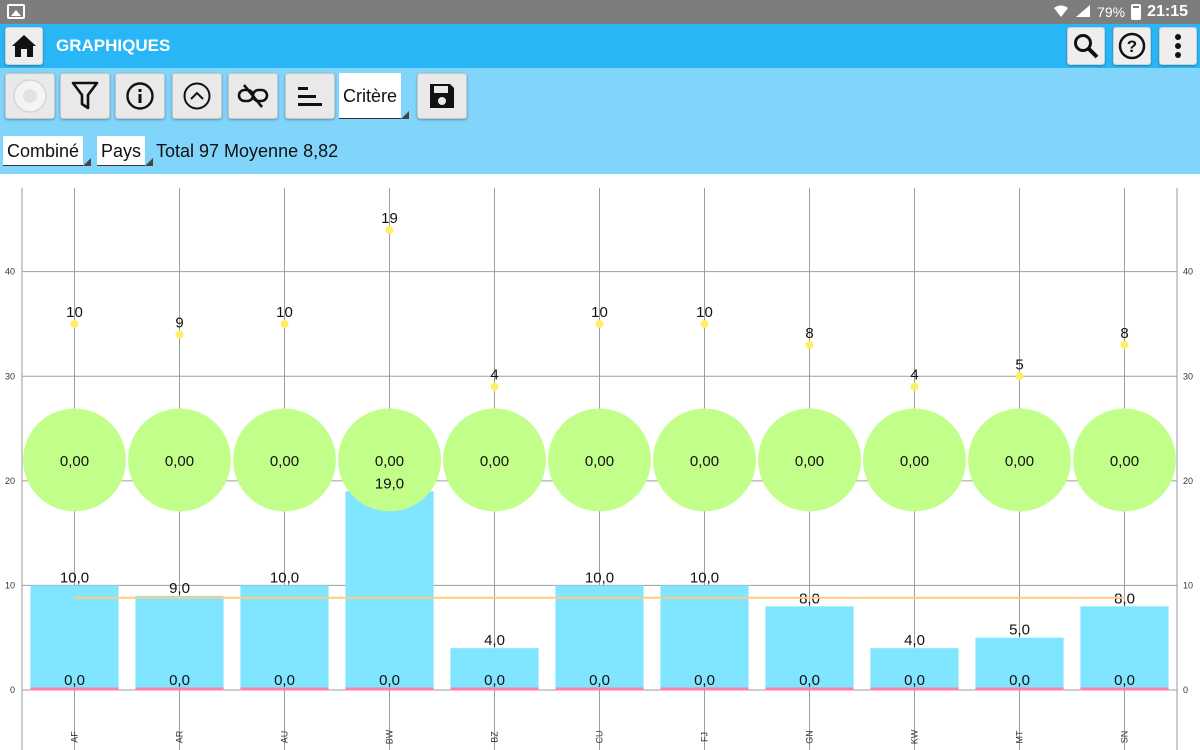  Describe the element at coordinates (85, 96) in the screenshot. I see `filter-button` at that location.